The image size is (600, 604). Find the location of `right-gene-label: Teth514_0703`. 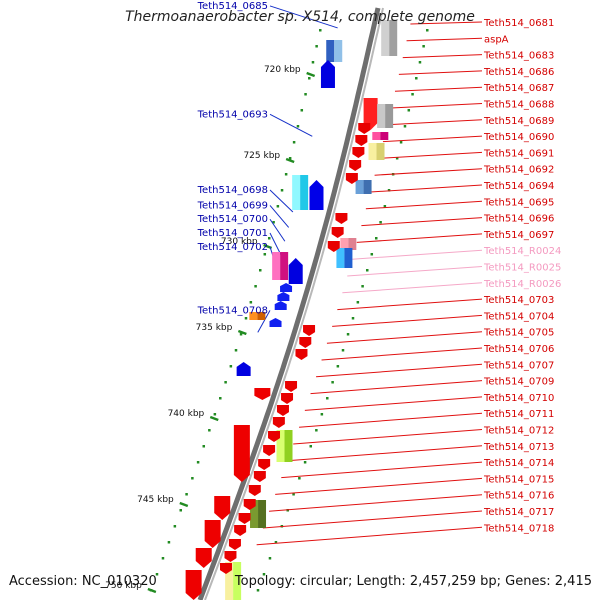

right-gene-label: Teth514_0703 is located at coordinates (518, 300).